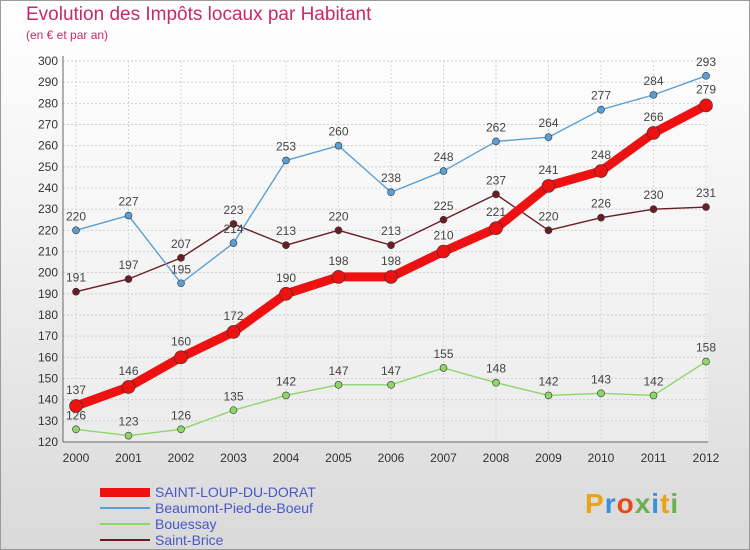 This screenshot has width=750, height=550. I want to click on x-tick-label: 2012, so click(706, 458).